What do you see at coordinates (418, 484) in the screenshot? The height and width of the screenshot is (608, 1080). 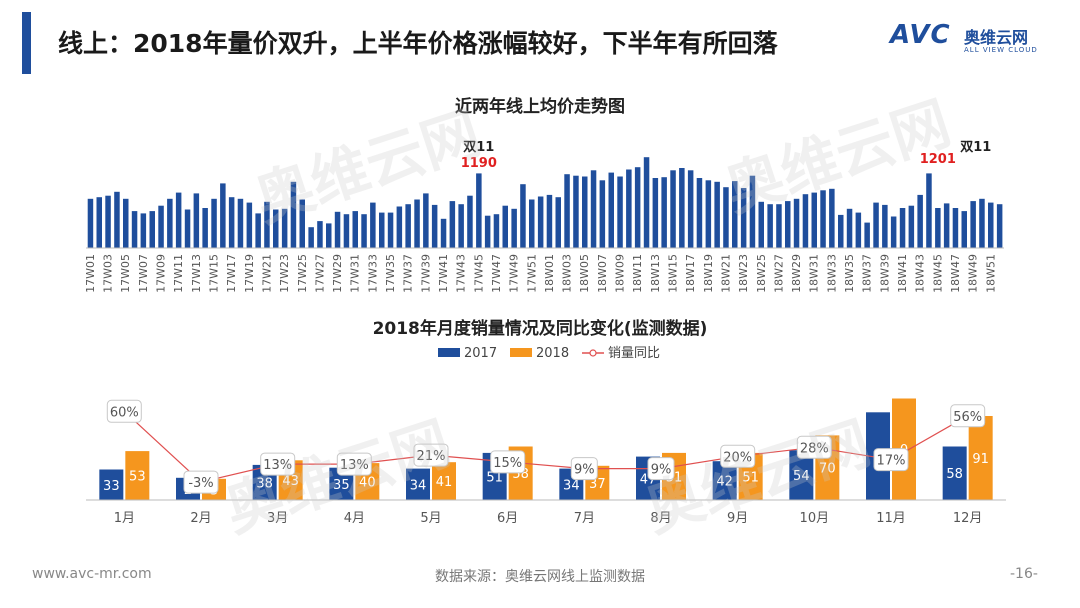 I see `bar-2017` at bounding box center [418, 484].